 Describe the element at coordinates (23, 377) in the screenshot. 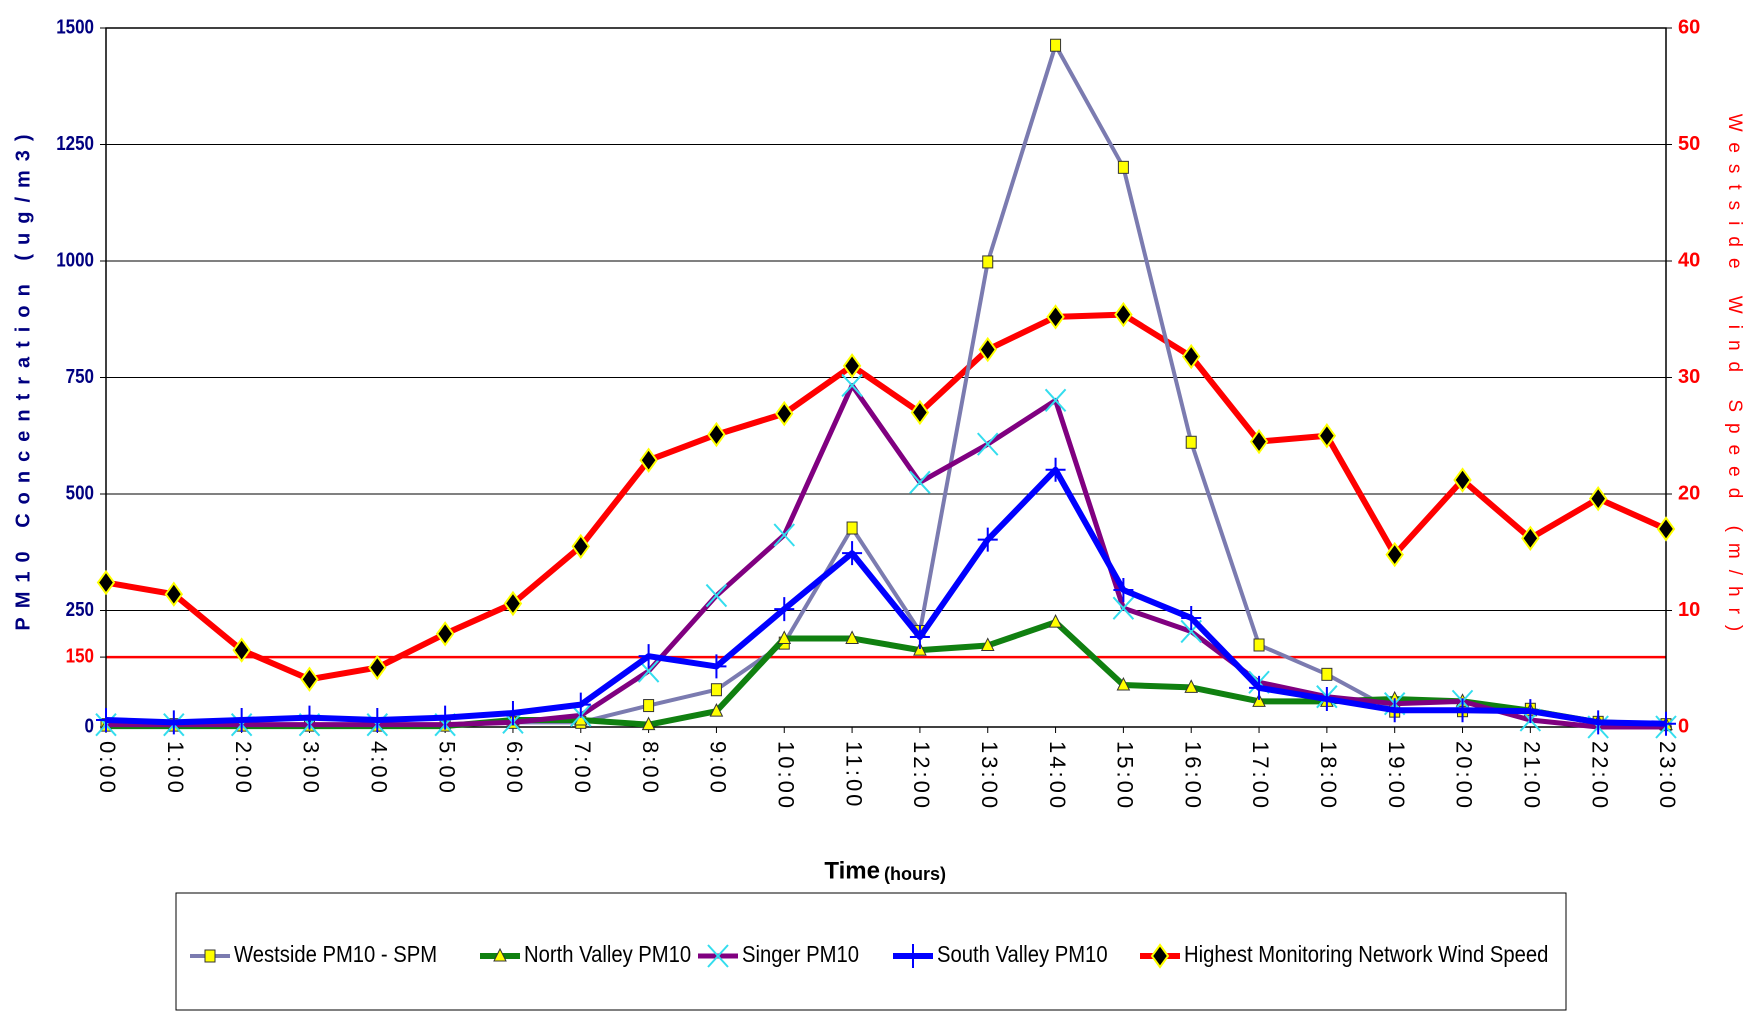

I see `y-axis-title: PM10 Concentration (ug/m3)` at that location.